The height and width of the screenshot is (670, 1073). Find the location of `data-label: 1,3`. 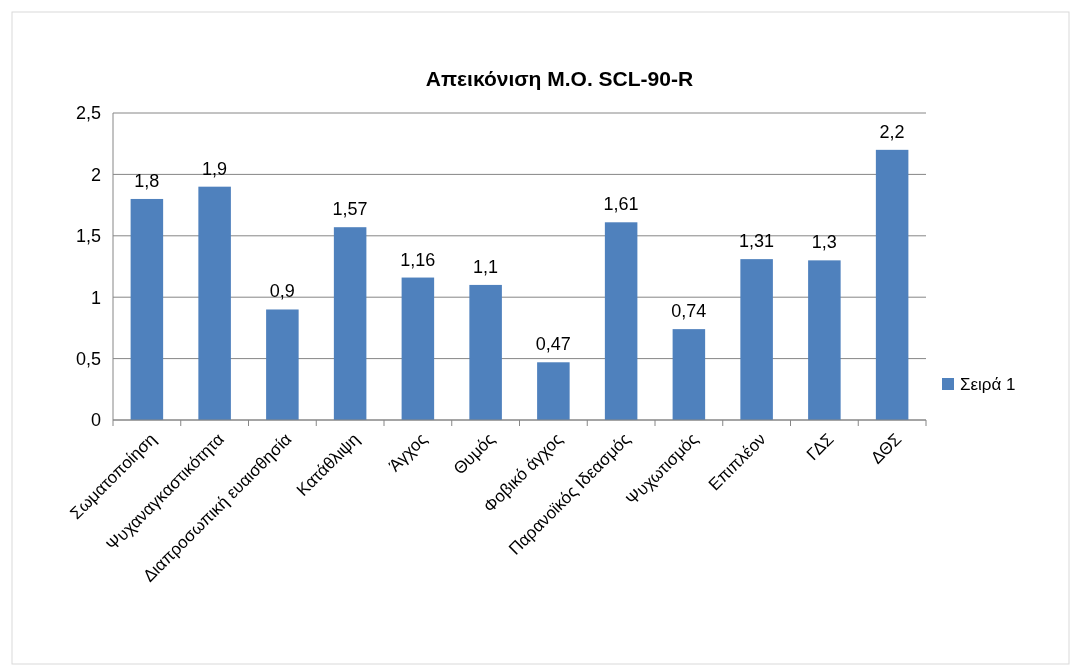

data-label: 1,3 is located at coordinates (824, 242).